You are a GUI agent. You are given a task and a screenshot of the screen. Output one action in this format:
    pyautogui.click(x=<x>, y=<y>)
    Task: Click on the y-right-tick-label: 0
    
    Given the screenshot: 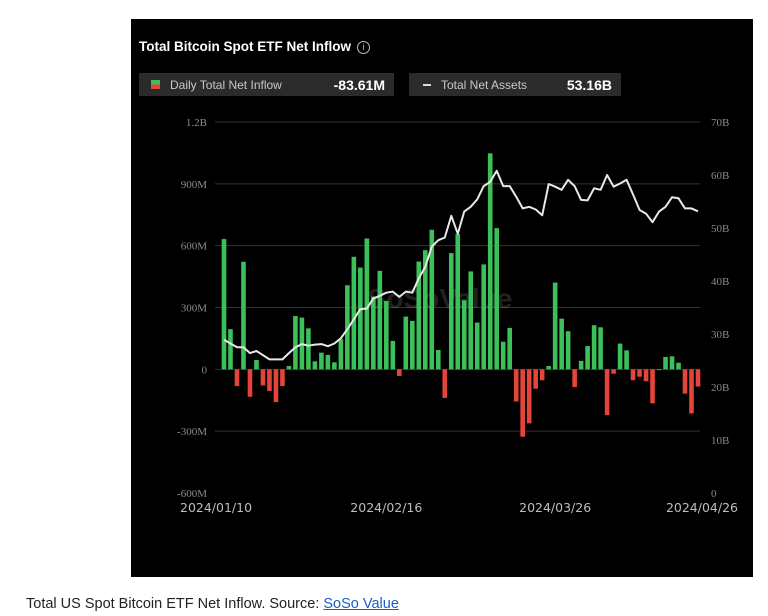 What is the action you would take?
    pyautogui.click(x=714, y=494)
    